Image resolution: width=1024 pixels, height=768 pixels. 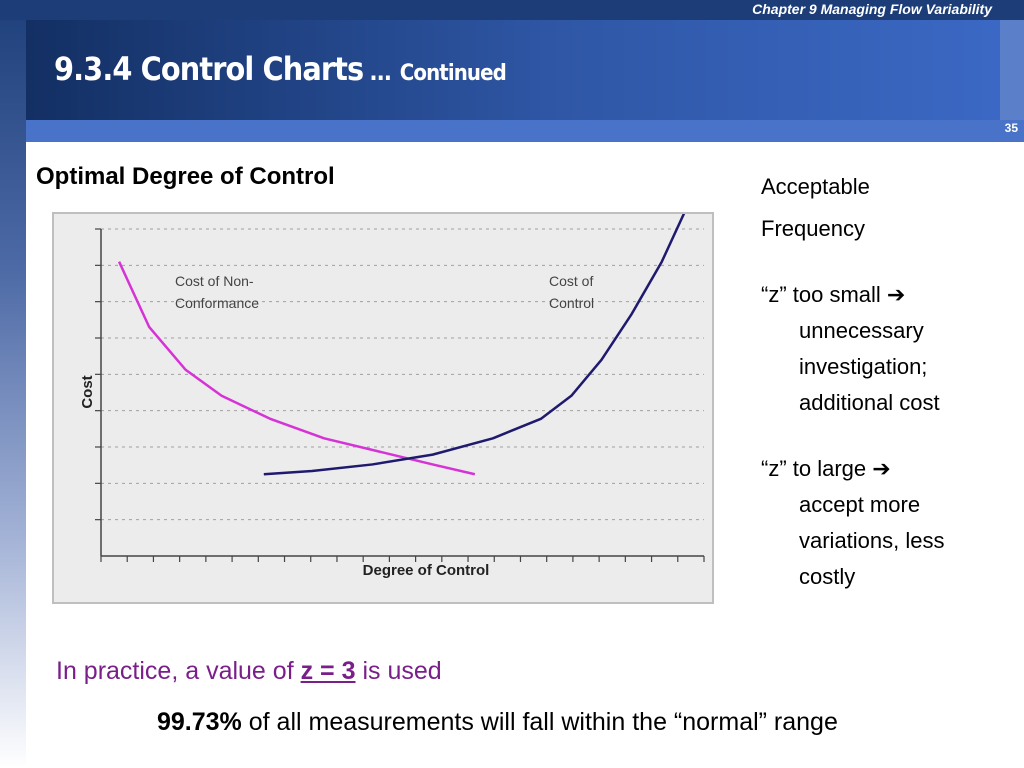 What do you see at coordinates (217, 303) in the screenshot?
I see `annotation-non-conformance-line2: Conformance` at bounding box center [217, 303].